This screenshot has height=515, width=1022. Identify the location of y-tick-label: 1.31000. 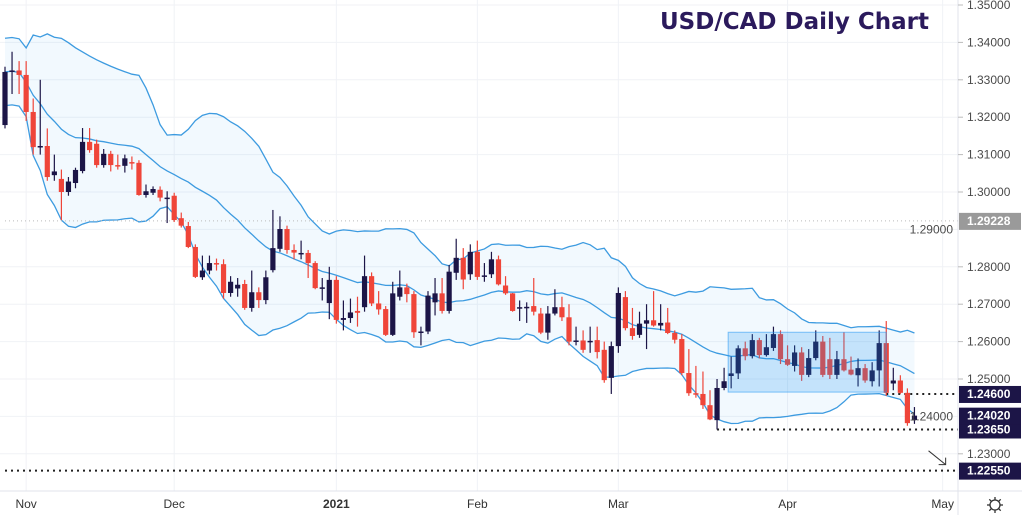
(989, 155).